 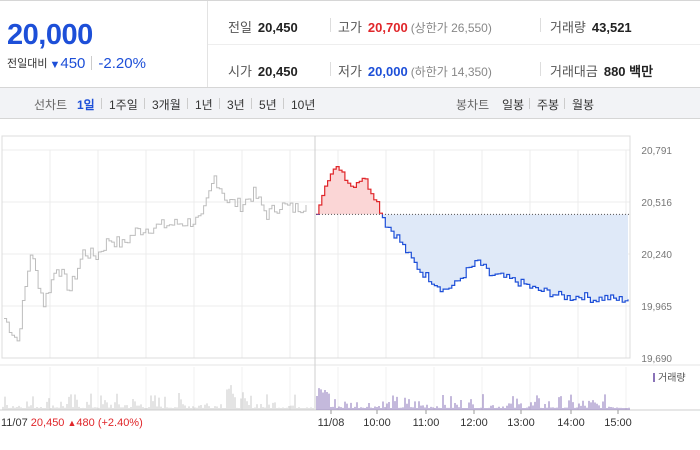 I want to click on volume-legend-swatch, so click(x=654, y=377).